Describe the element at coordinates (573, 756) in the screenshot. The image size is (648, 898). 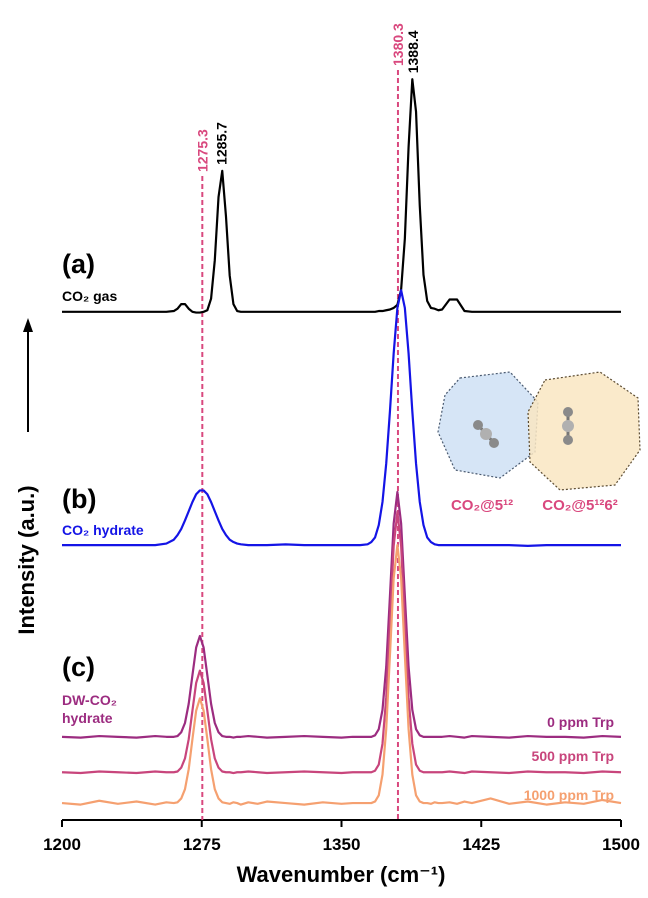
I see `series-label: 500 ppm Trp` at that location.